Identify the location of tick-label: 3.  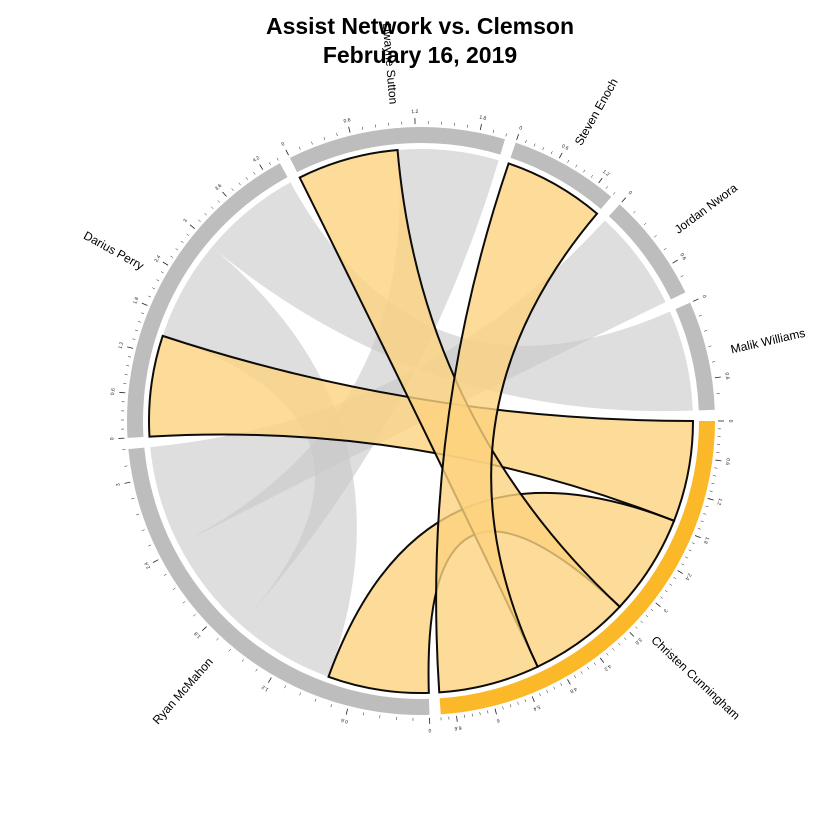
(665, 610).